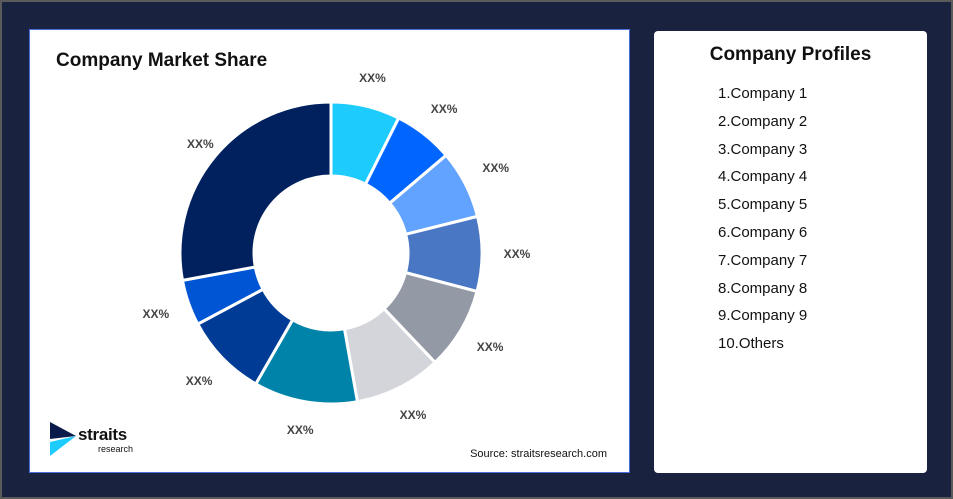  I want to click on segment-label-6: XX%, so click(413, 415).